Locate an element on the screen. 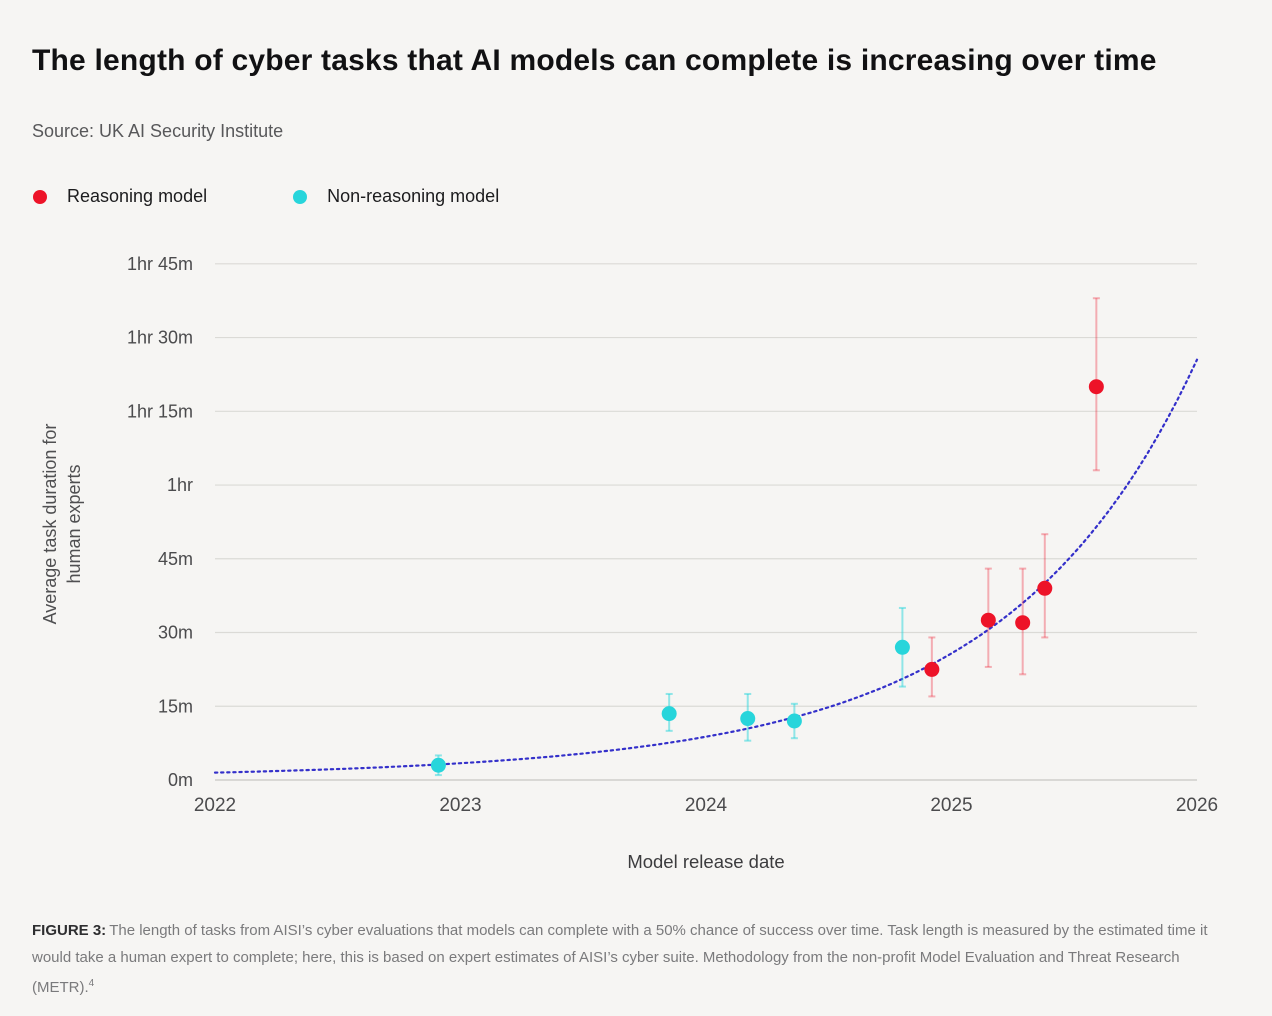  y-tick-label: 30m is located at coordinates (175, 633).